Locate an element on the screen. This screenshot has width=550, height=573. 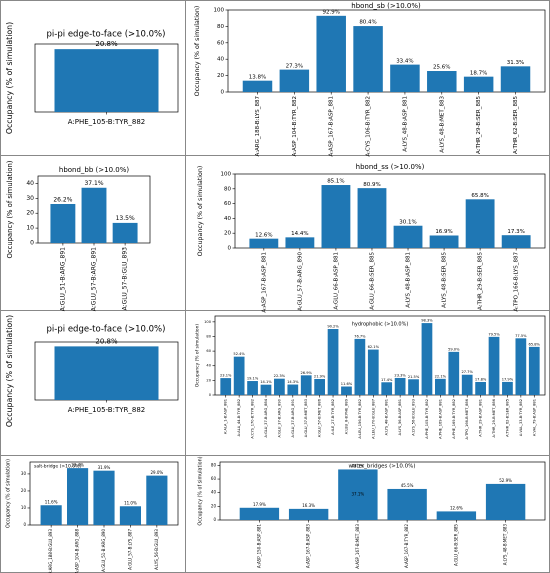
y-tick-label: 60 is located at coordinates (208, 351).